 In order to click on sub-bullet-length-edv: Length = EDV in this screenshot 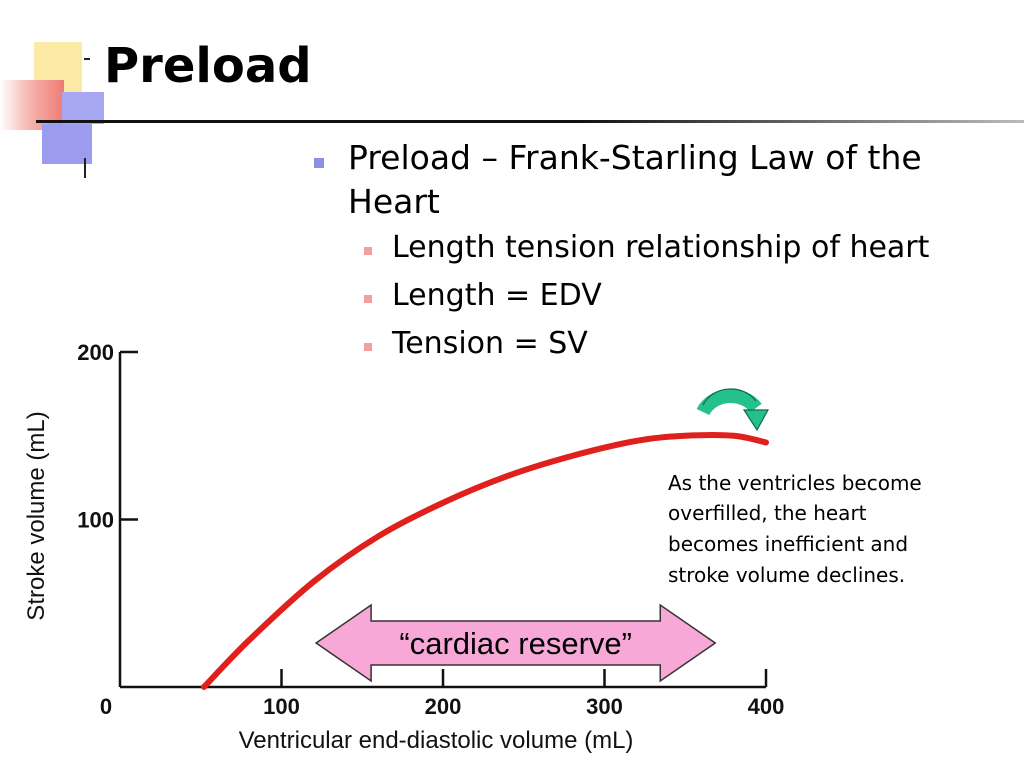, I will do `click(664, 296)`.